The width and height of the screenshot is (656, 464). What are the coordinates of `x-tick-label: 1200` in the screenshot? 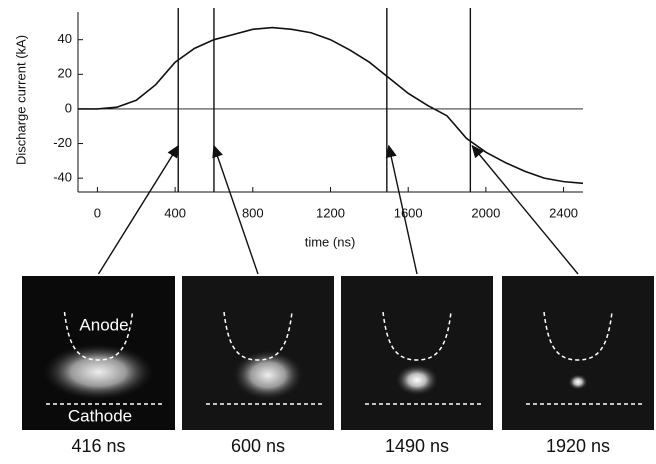 It's located at (330, 212).